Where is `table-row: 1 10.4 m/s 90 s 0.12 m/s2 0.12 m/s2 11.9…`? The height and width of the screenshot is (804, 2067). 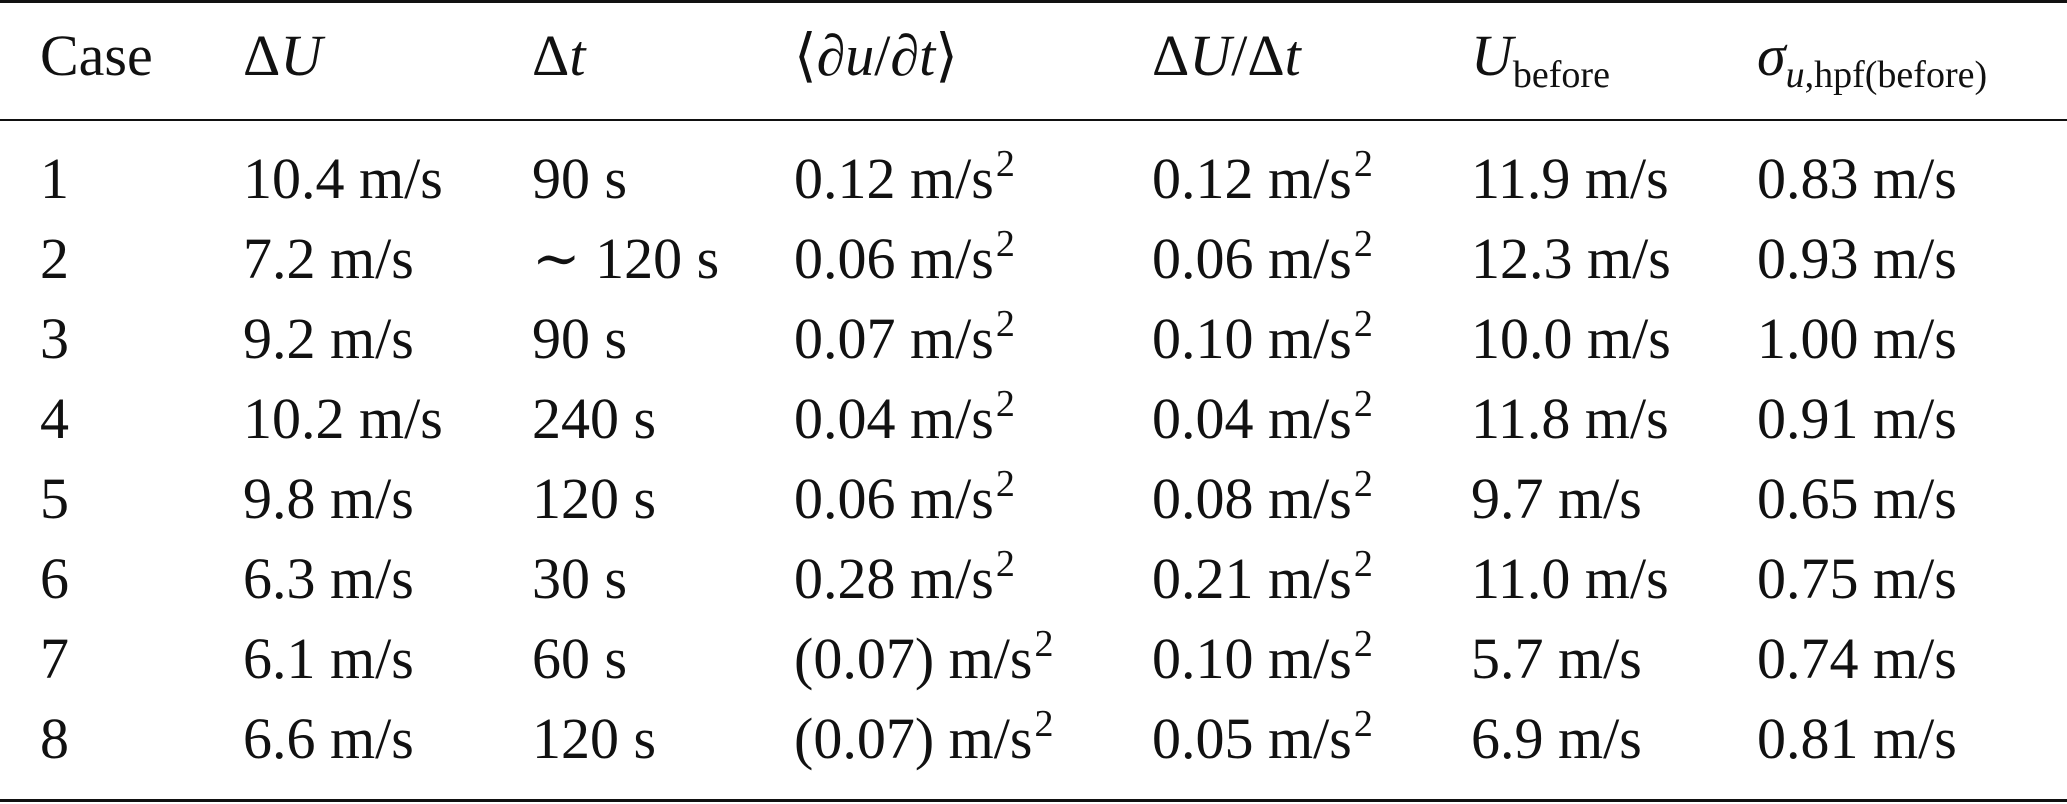
table-row: 1 10.4 m/s 90 s 0.12 m/s2 0.12 m/s2 11.9… is located at coordinates (1033, 179).